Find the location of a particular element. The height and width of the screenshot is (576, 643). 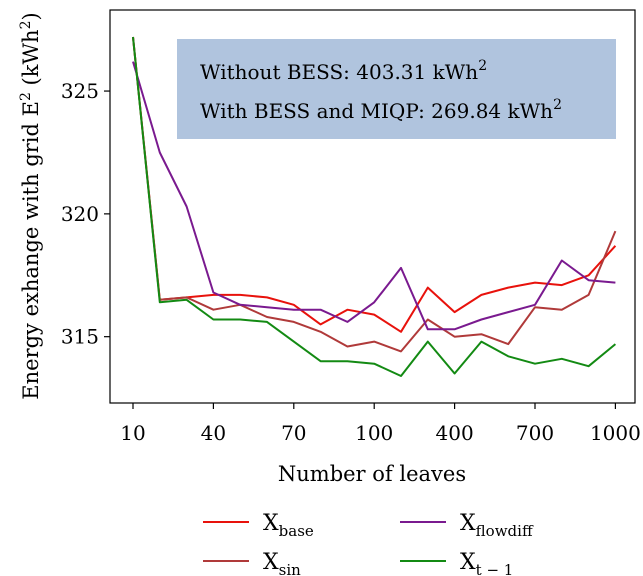

x-axis-ticks: 10 40 70 100 400 700 1000 is located at coordinates (380, 424).